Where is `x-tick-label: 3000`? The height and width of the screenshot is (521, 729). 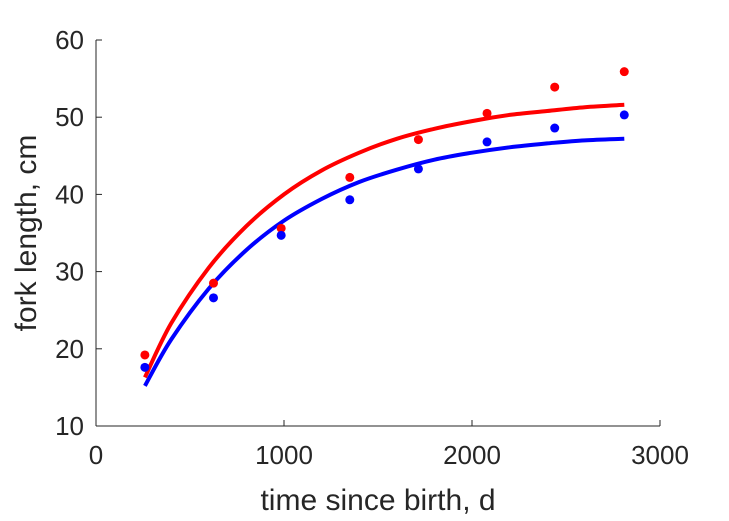
x-tick-label: 3000 is located at coordinates (660, 455).